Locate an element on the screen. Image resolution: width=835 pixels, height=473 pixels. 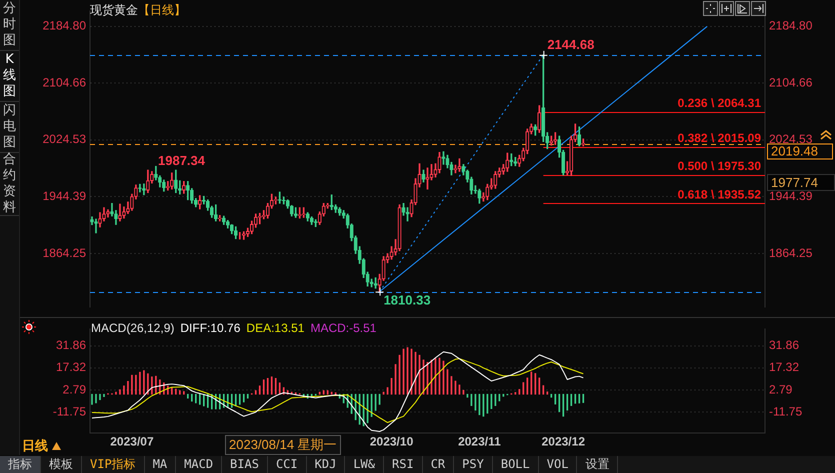
y2-tick-label: 2024.53 is located at coordinates (791, 139).